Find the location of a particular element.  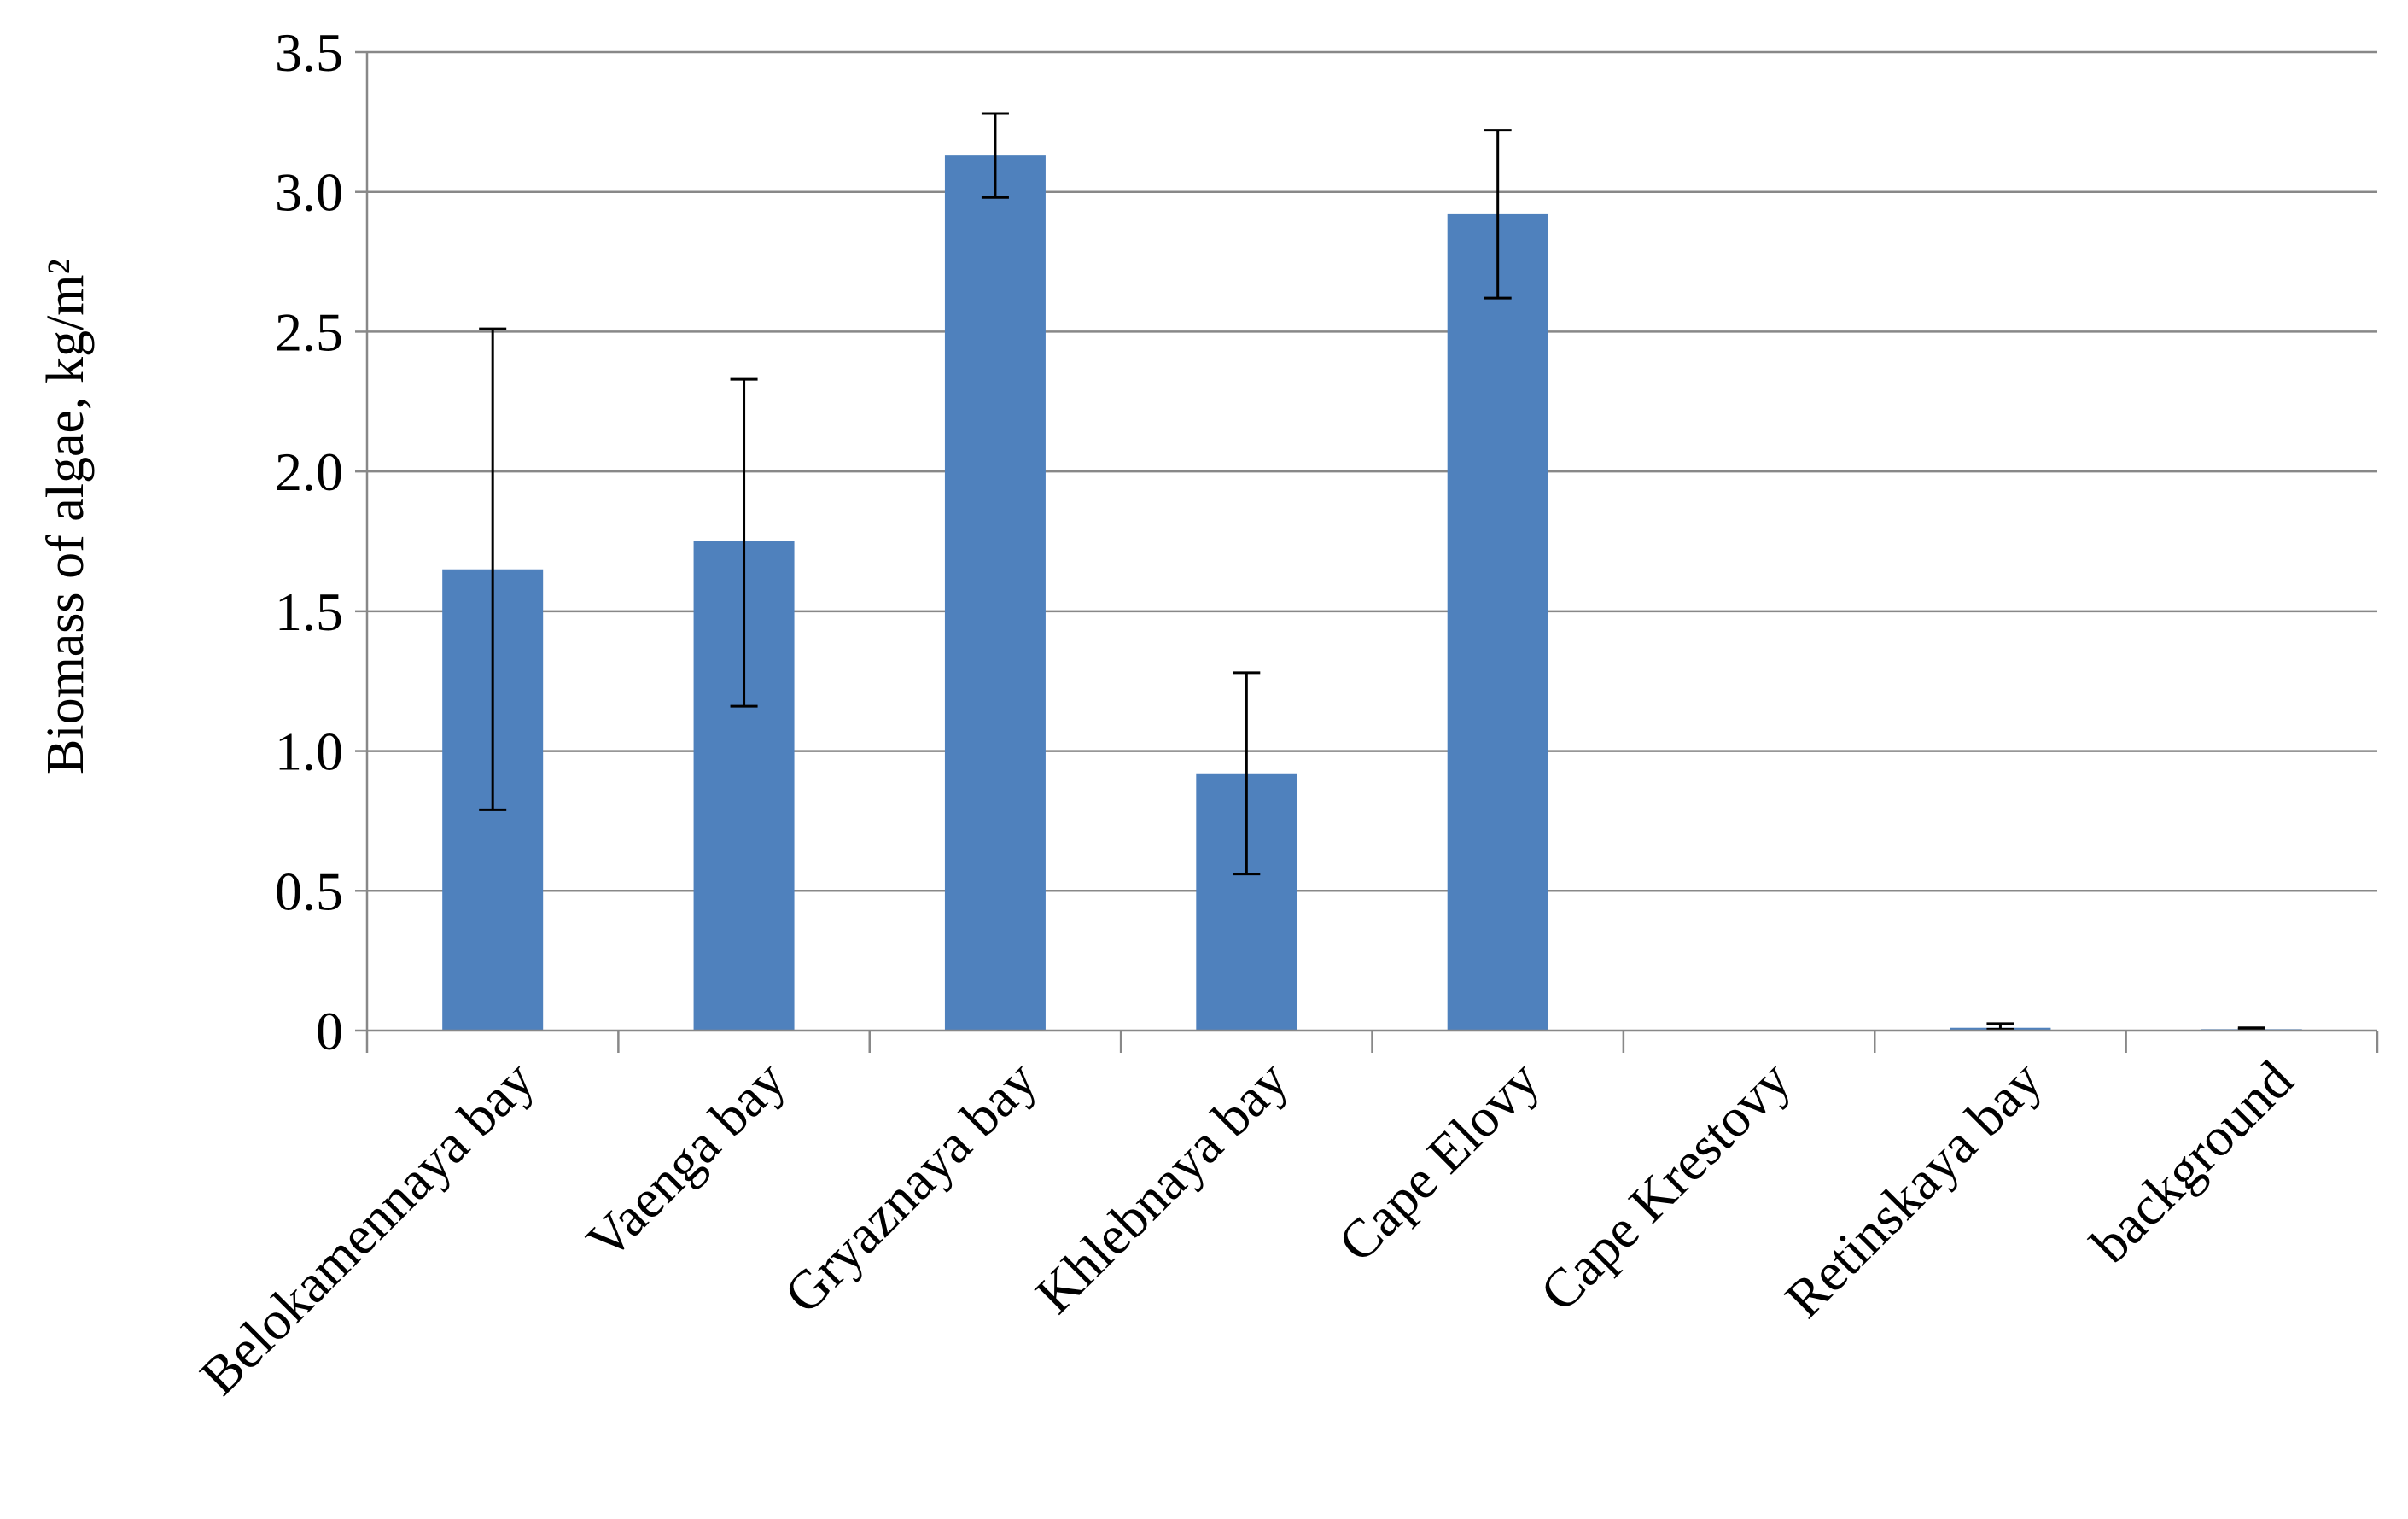

x-tick-label: Cape Elovy is located at coordinates (1438, 1161).